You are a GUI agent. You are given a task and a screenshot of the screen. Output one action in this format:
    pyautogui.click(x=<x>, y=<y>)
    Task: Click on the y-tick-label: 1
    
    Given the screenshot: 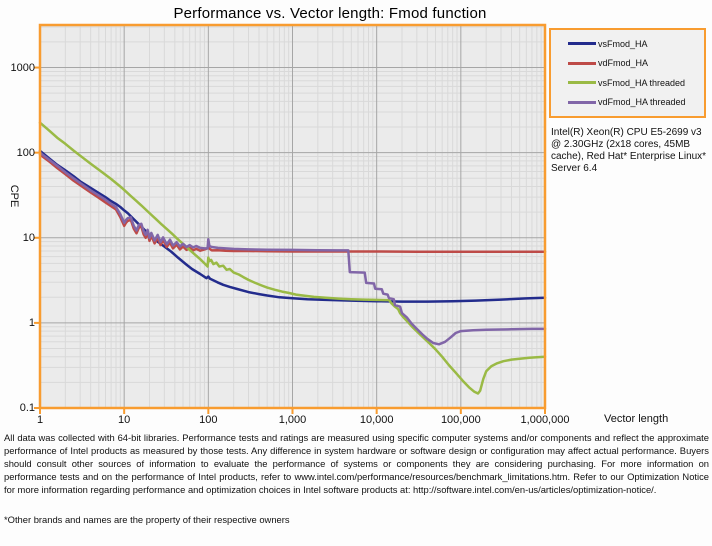 What is the action you would take?
    pyautogui.click(x=31, y=322)
    